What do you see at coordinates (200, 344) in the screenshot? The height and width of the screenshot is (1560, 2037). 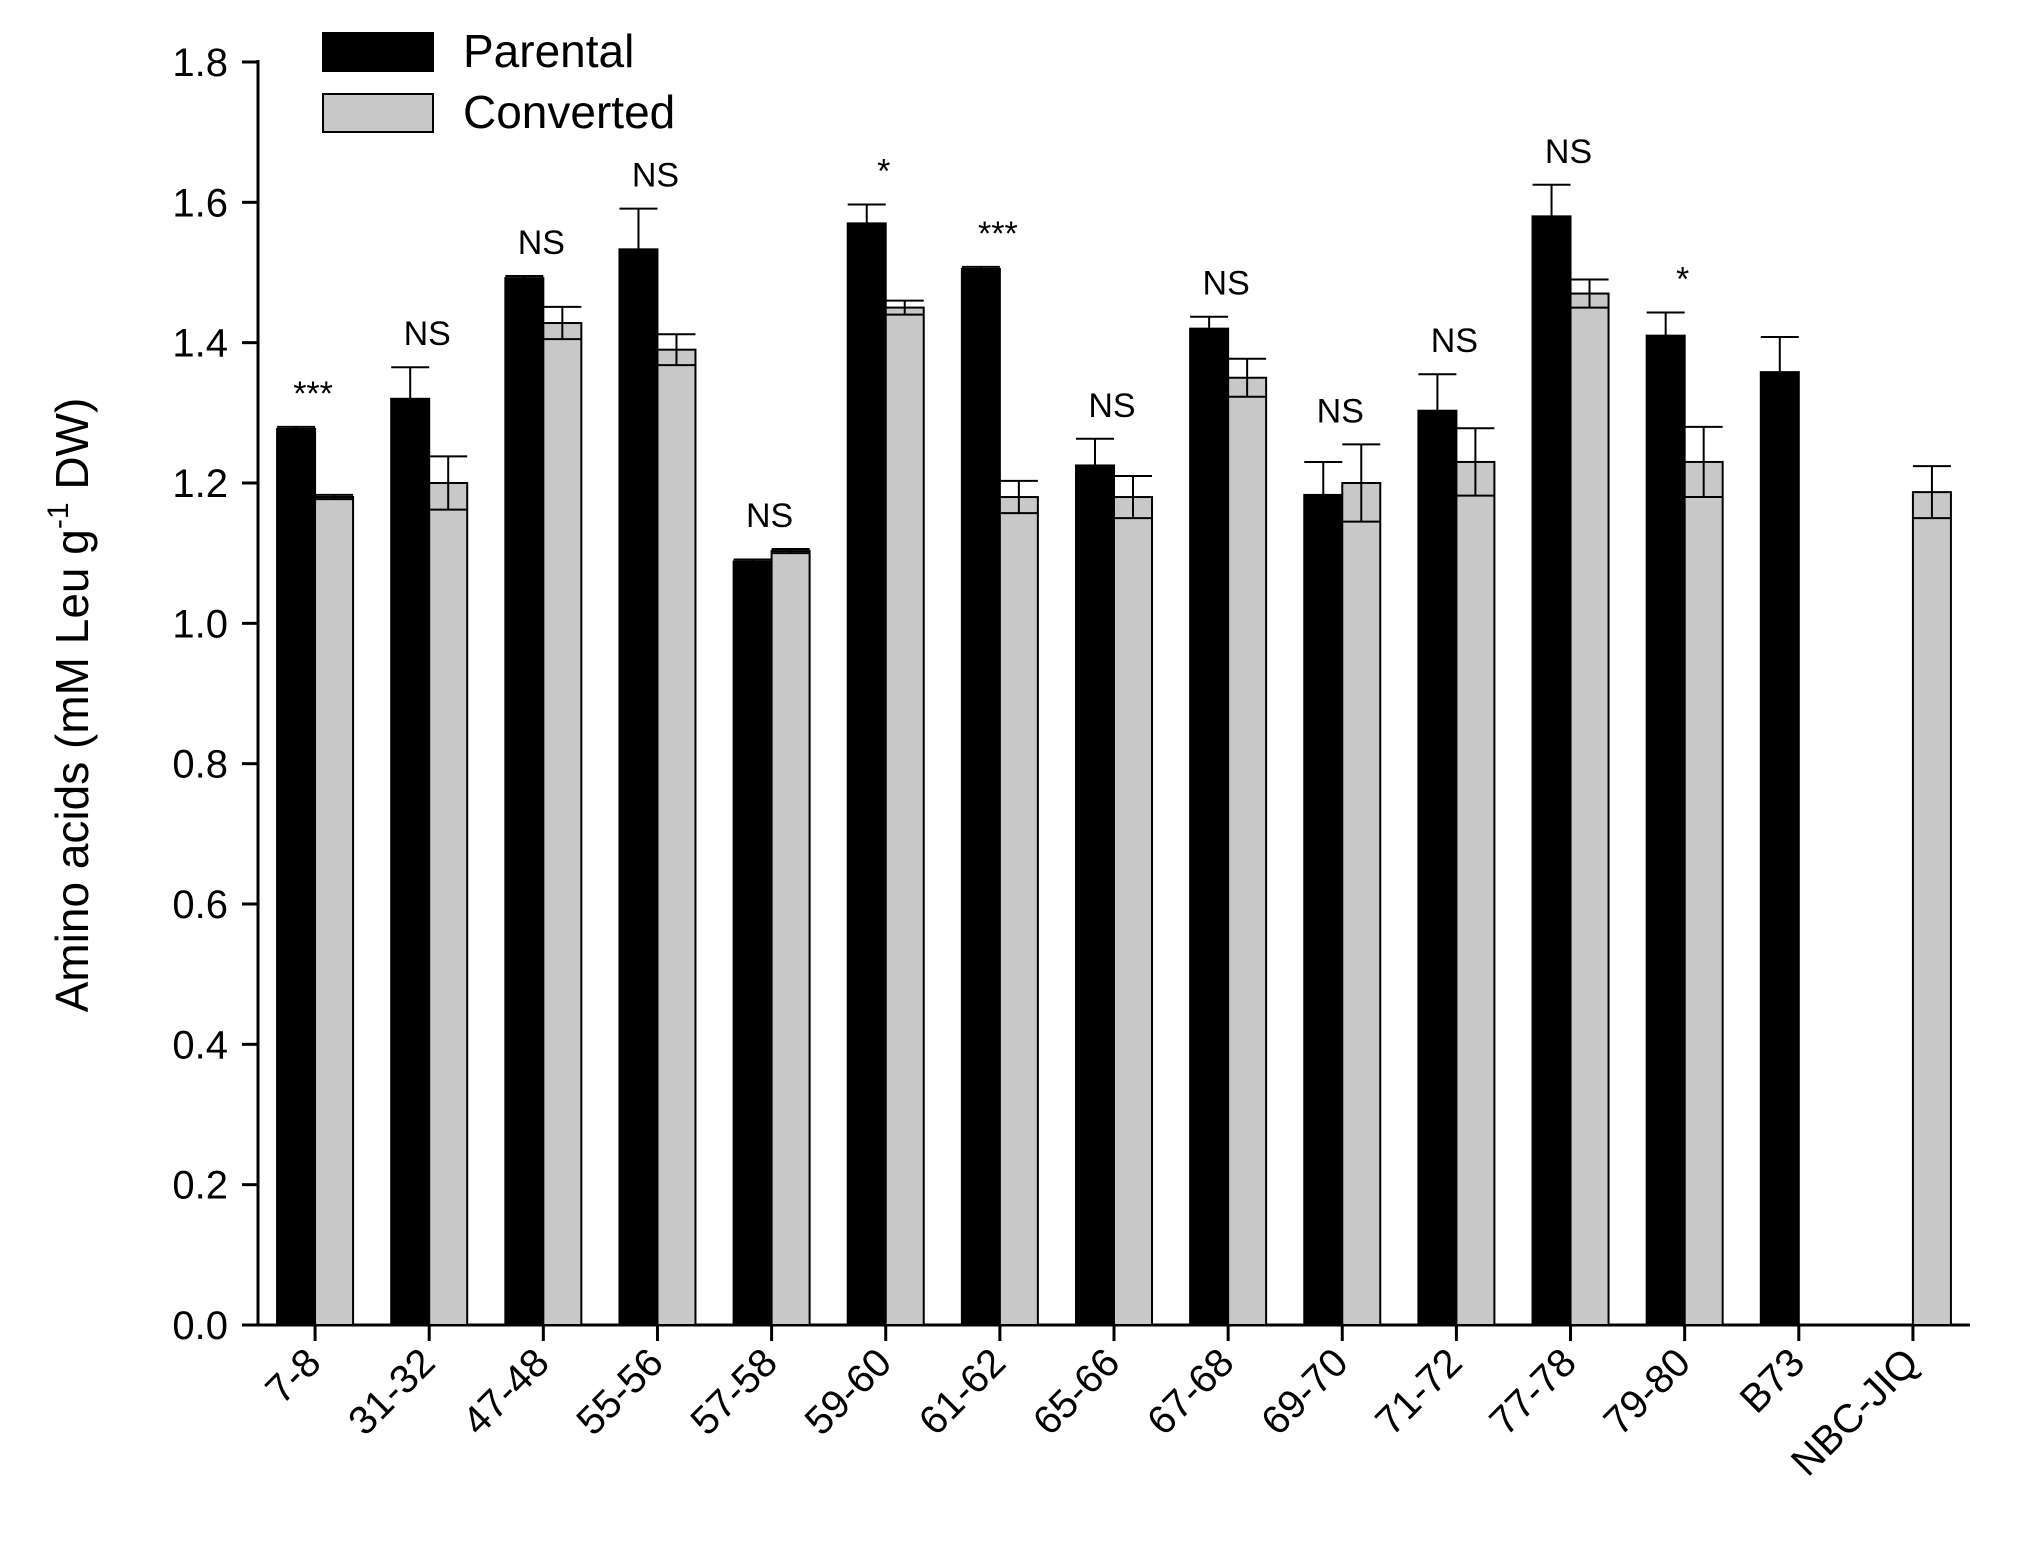 I see `y-tick-label-7: 1.4` at bounding box center [200, 344].